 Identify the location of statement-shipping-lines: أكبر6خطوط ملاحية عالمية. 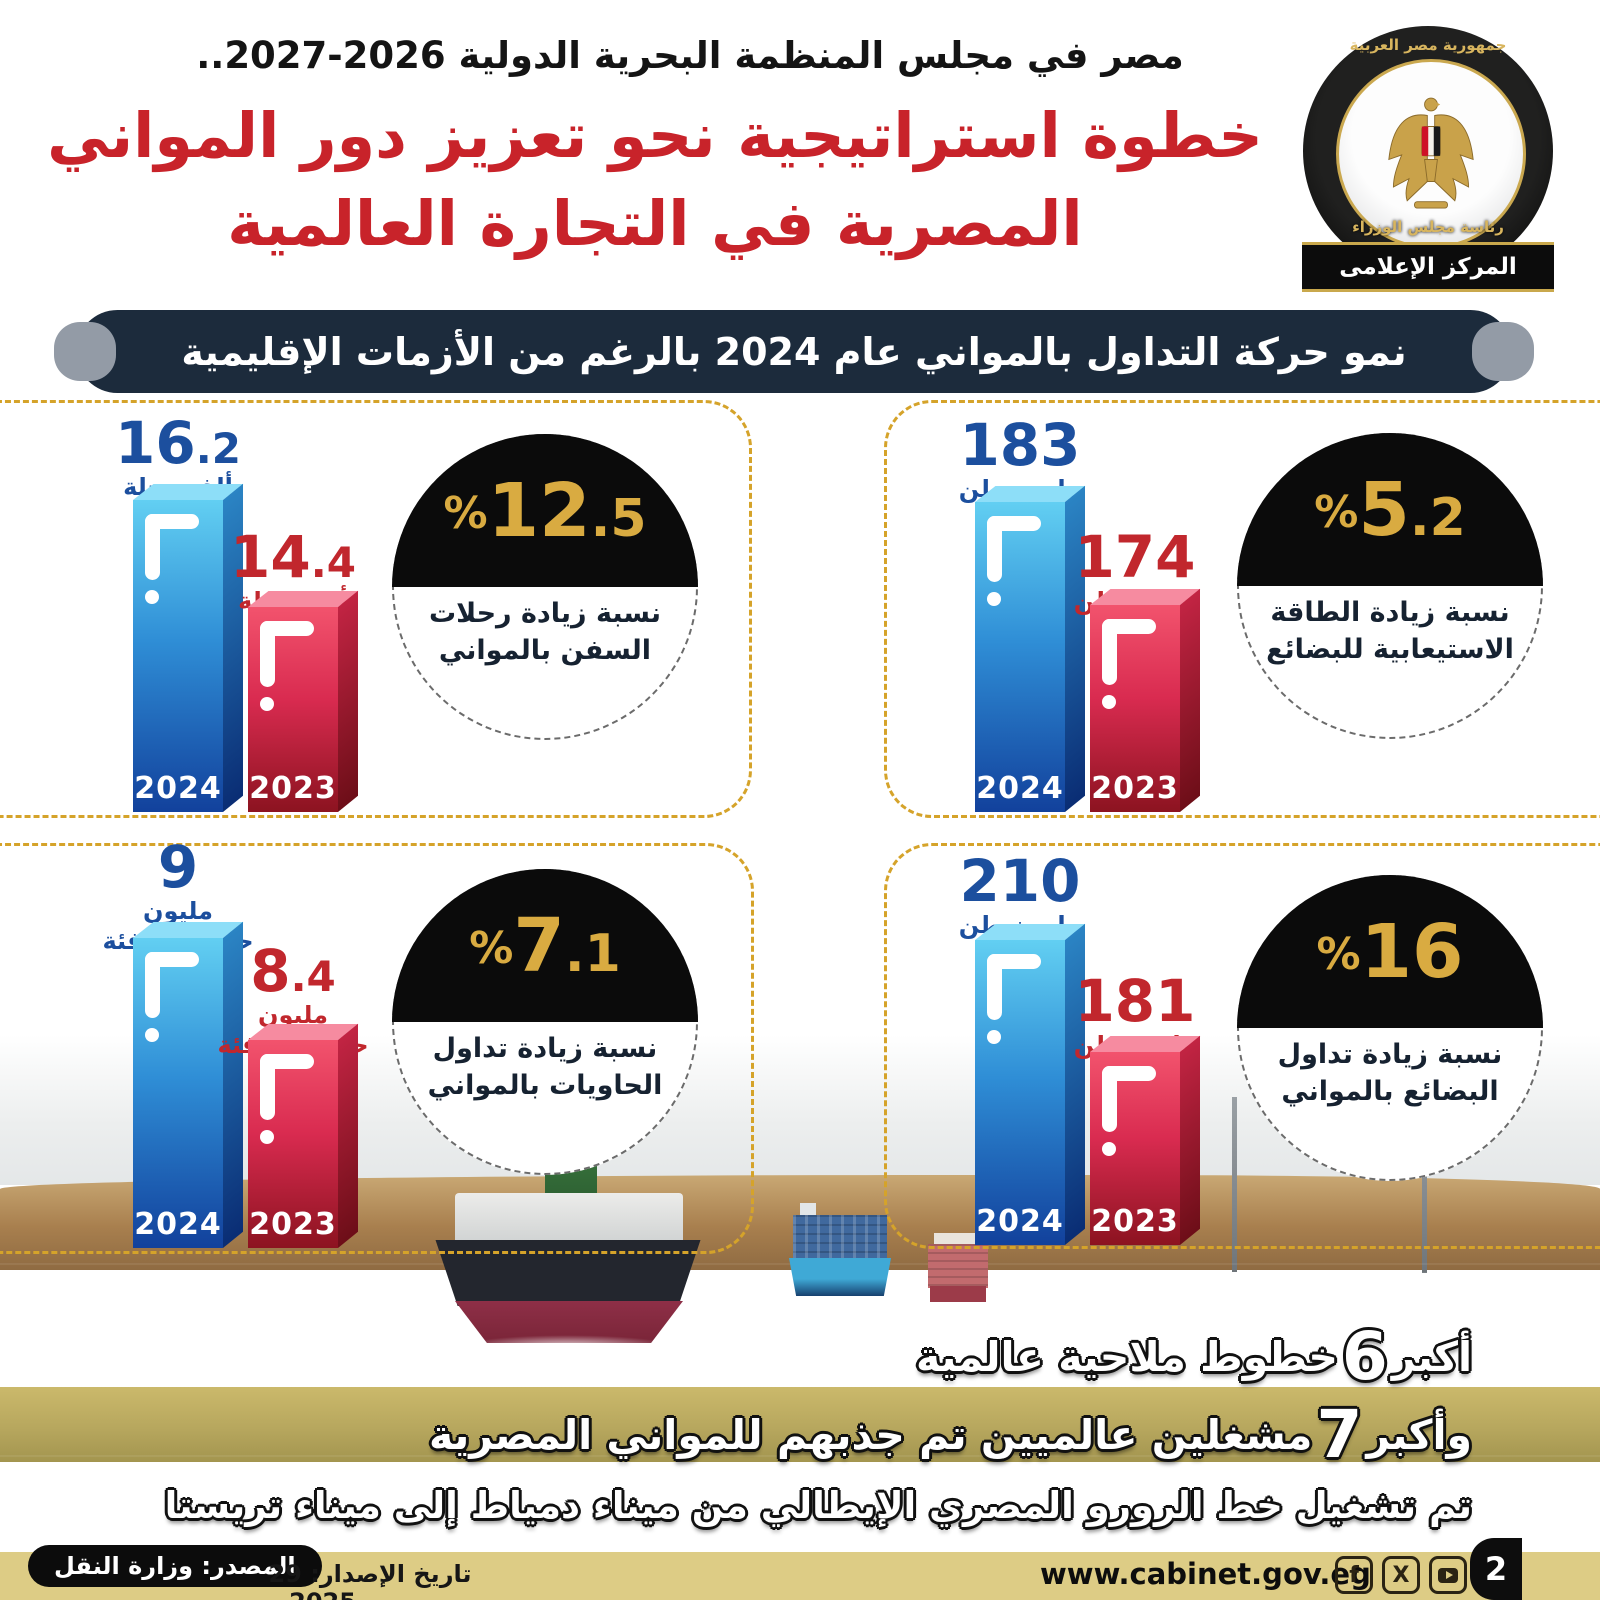
(1194, 1356).